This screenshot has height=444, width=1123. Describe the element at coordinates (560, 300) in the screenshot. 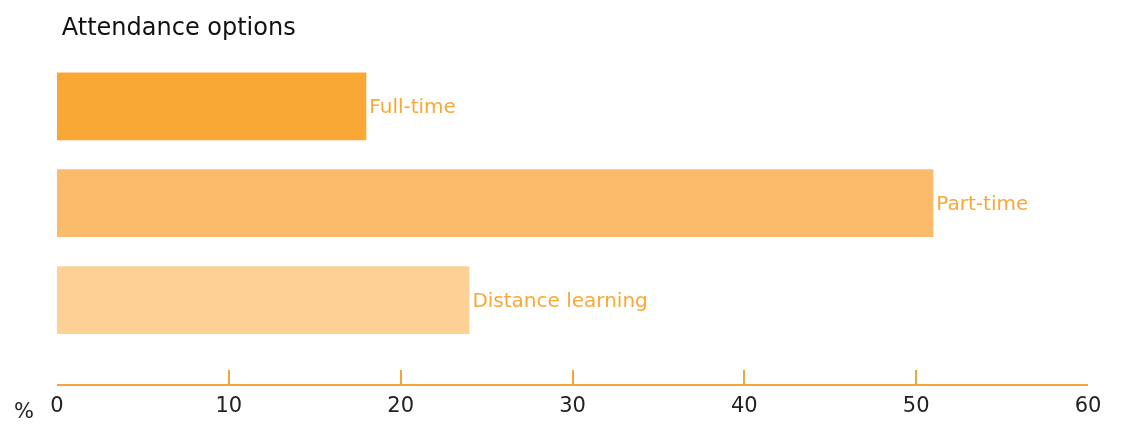

I see `y-tick-label: Distance learning` at that location.